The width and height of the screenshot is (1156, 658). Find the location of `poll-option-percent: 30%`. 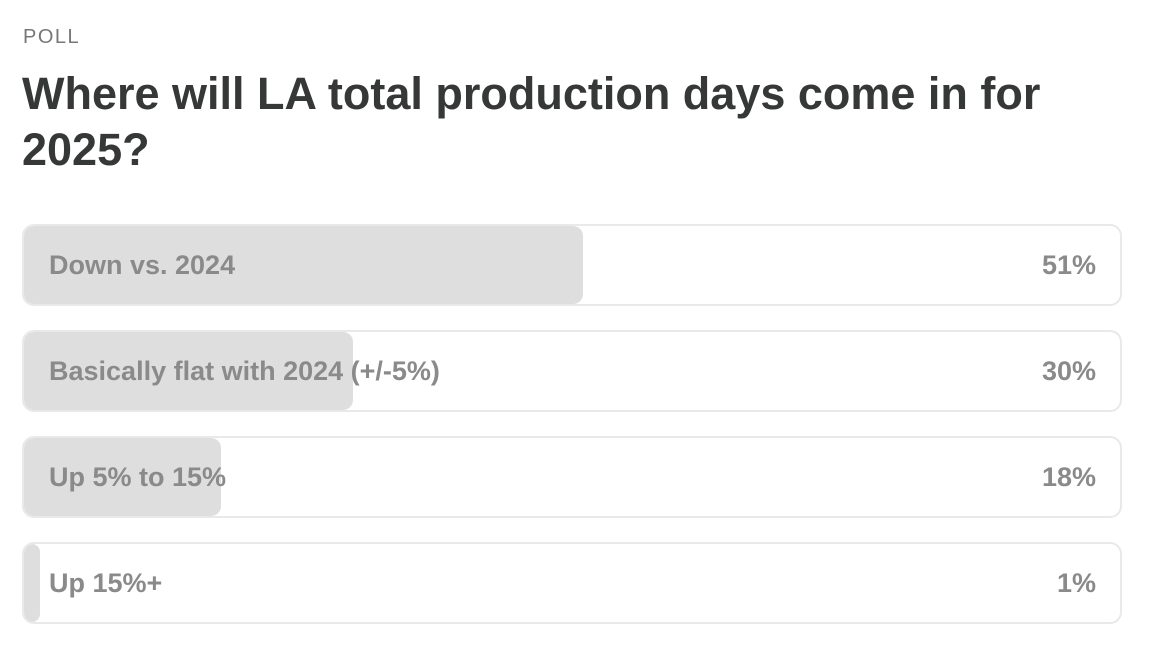

poll-option-percent: 30% is located at coordinates (1068, 371).